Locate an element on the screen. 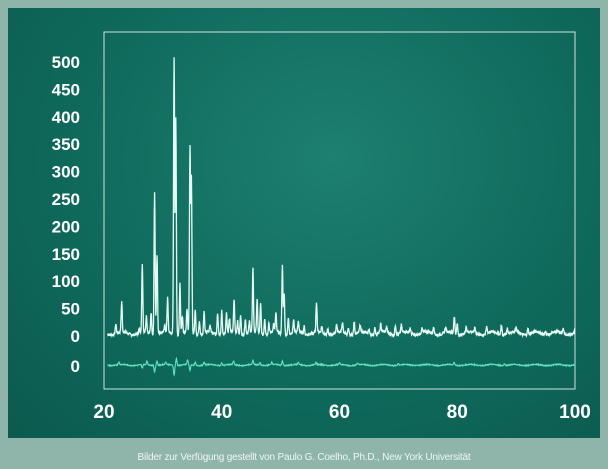 This screenshot has height=469, width=608. x-tick-label: 60 is located at coordinates (339, 412).